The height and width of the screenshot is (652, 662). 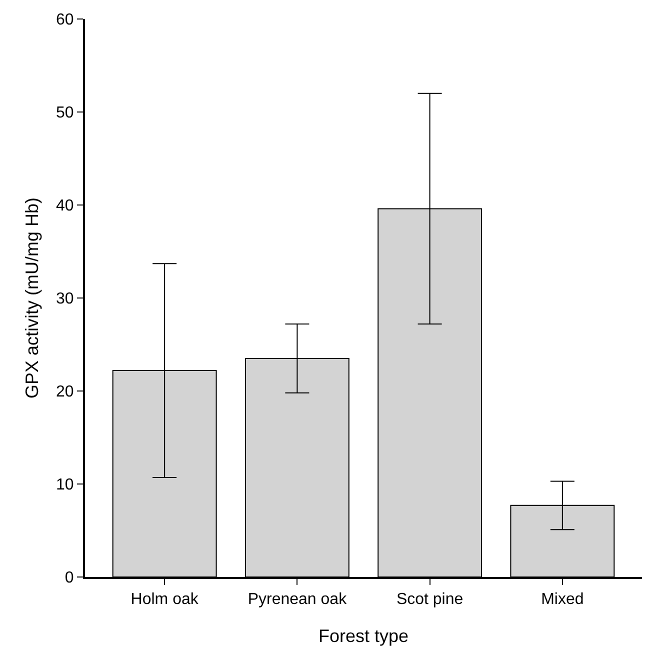 What do you see at coordinates (69, 578) in the screenshot?
I see `y-tick-label: 0` at bounding box center [69, 578].